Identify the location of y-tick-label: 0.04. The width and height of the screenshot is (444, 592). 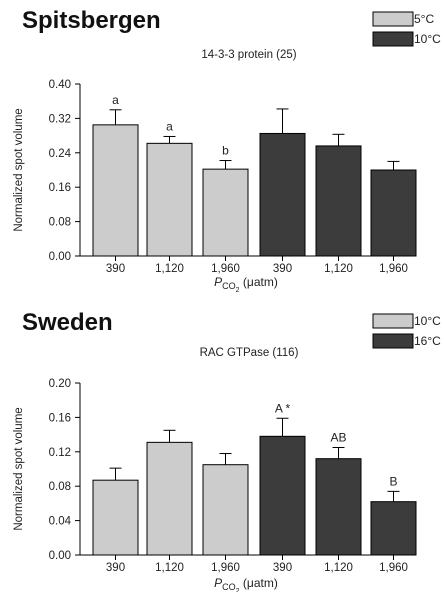
(60, 522).